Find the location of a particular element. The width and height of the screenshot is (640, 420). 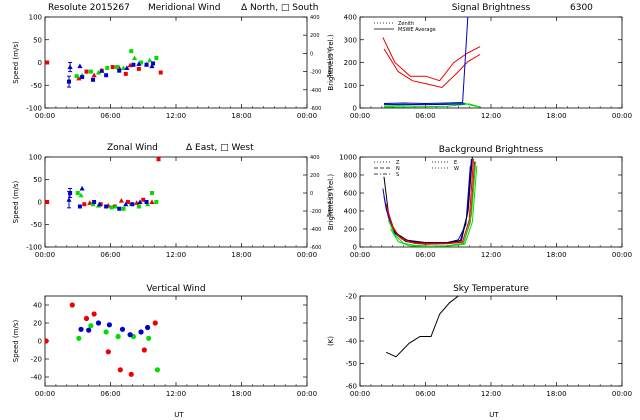

chart-title: Zonal Wind is located at coordinates (132, 148).